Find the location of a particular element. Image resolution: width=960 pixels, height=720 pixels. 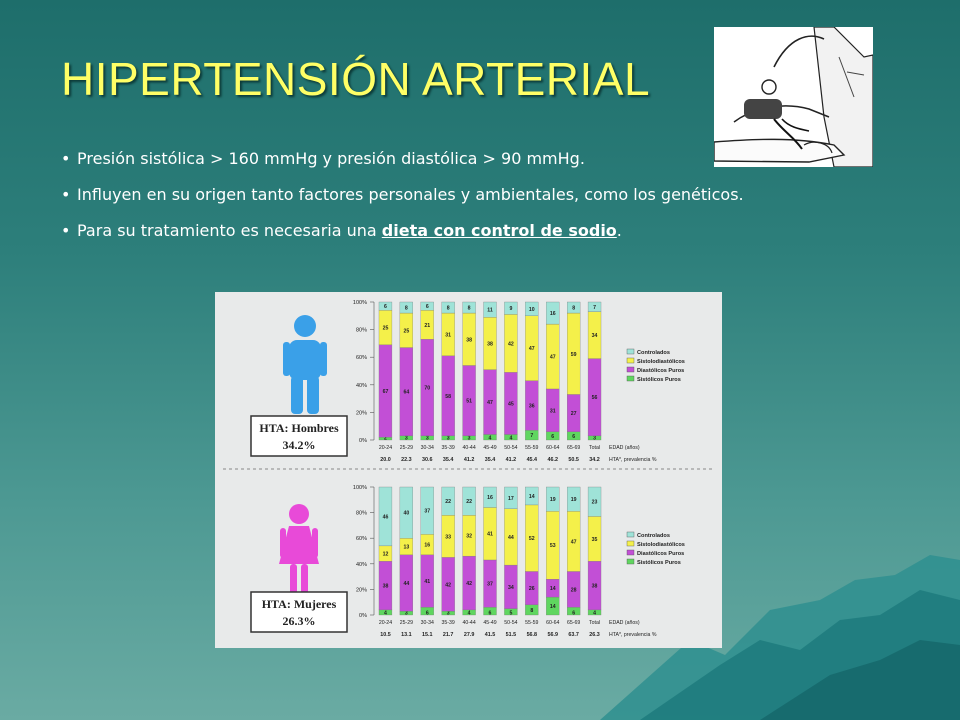

bar-value-label: 67 is located at coordinates (386, 392).